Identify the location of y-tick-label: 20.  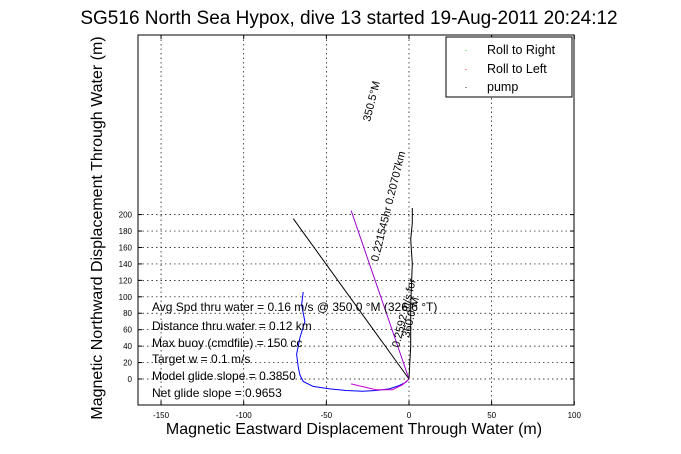
(127, 363).